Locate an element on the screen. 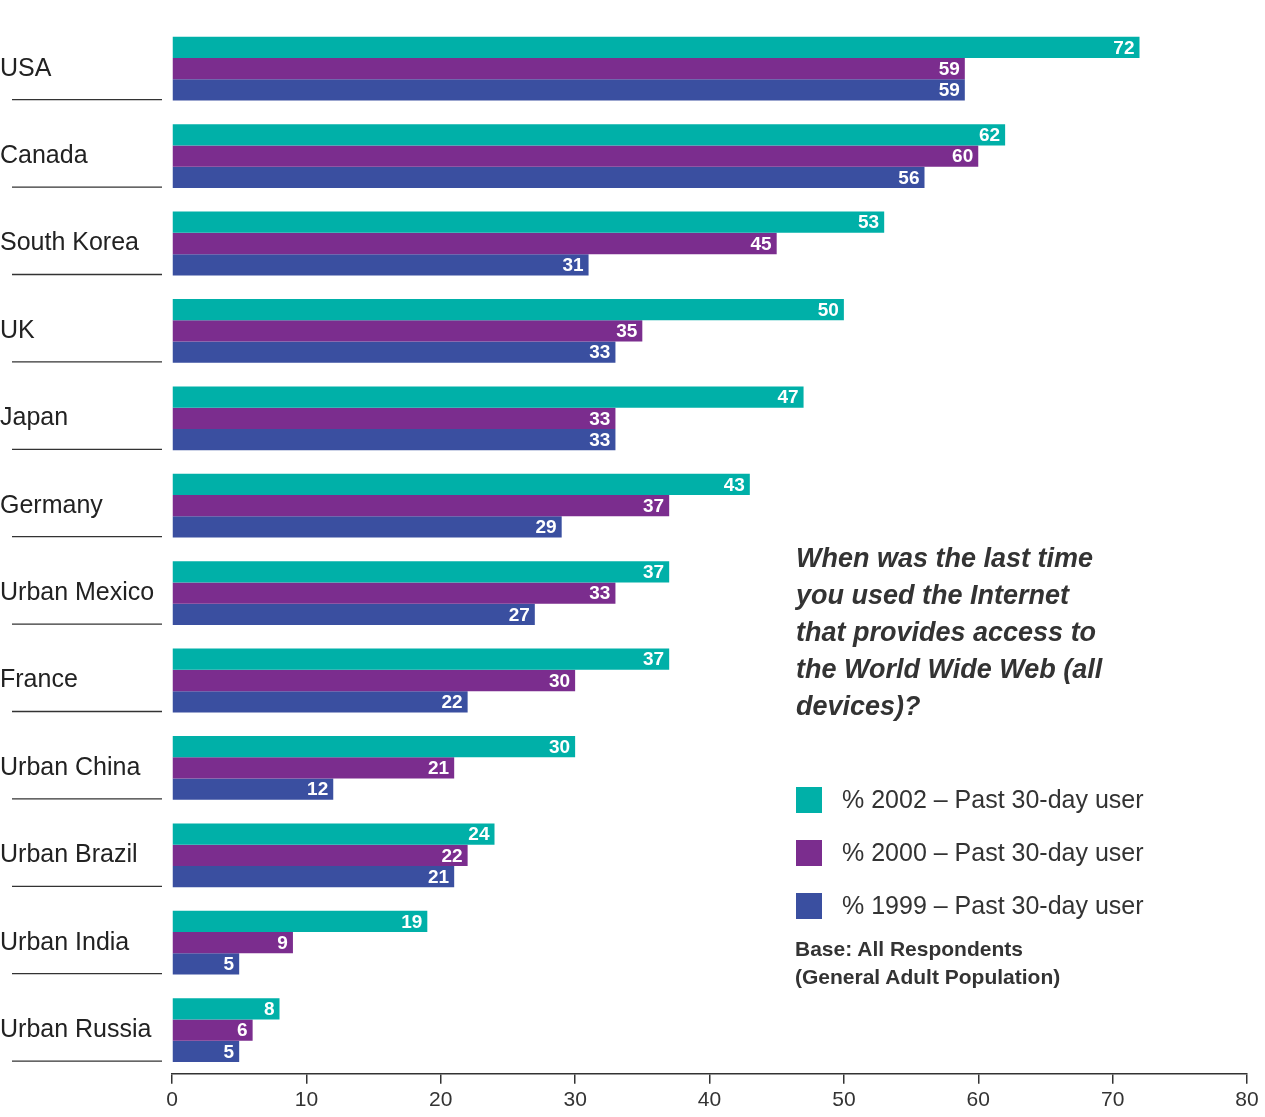 The height and width of the screenshot is (1117, 1265). legend-label: % 2000 – Past 30-day user is located at coordinates (993, 852).